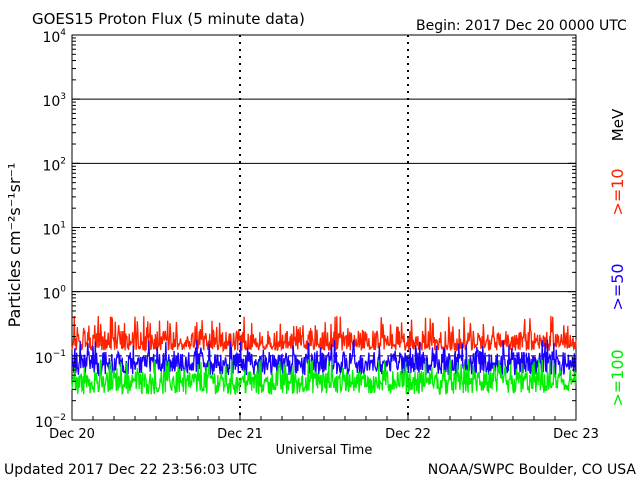 This screenshot has width=640, height=480. I want to click on y-tick-label: 10⁻¹, so click(50, 358).